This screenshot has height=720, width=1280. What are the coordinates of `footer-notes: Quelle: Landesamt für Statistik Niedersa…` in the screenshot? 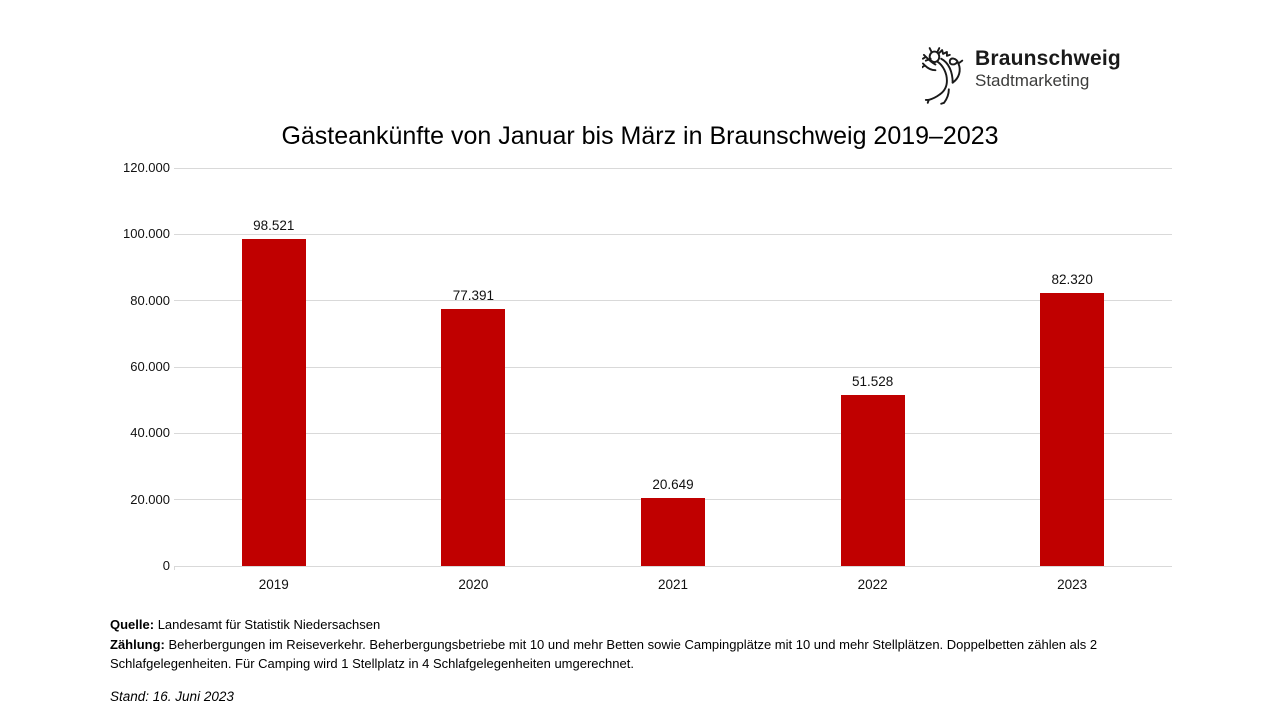 It's located at (664, 644).